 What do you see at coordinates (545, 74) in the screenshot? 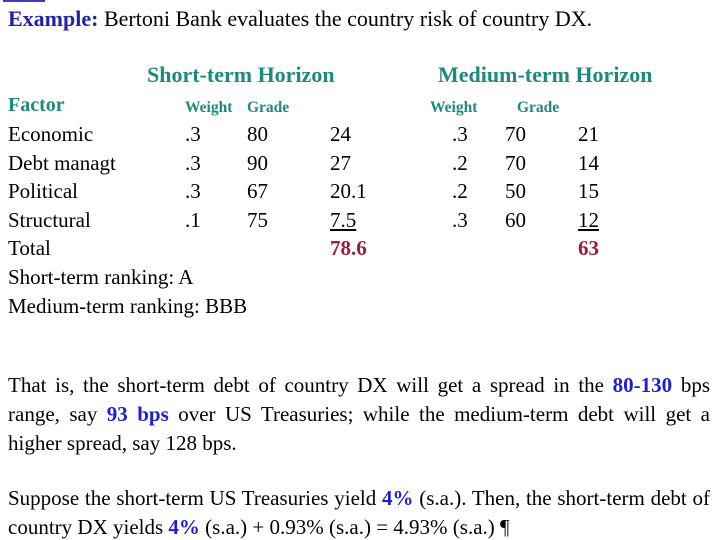
I see `medium-term-horizon-header: Medium-term Horizon` at bounding box center [545, 74].